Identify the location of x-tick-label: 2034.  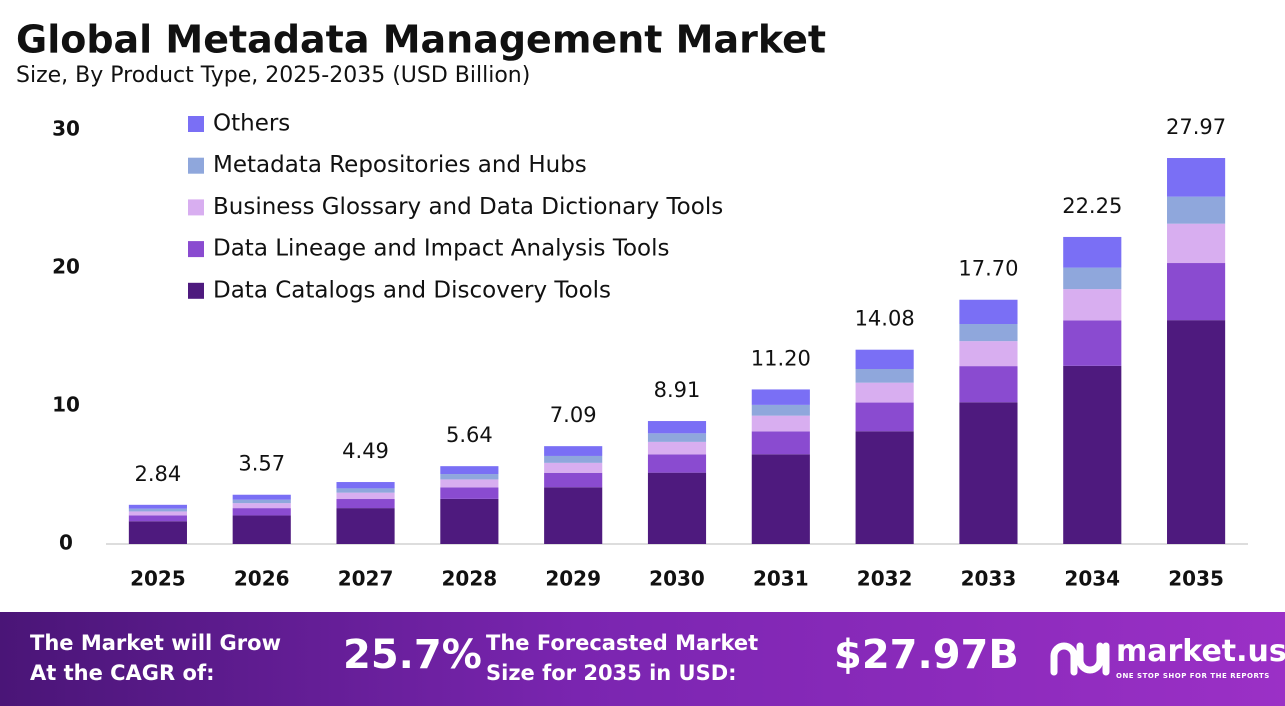
(1092, 579).